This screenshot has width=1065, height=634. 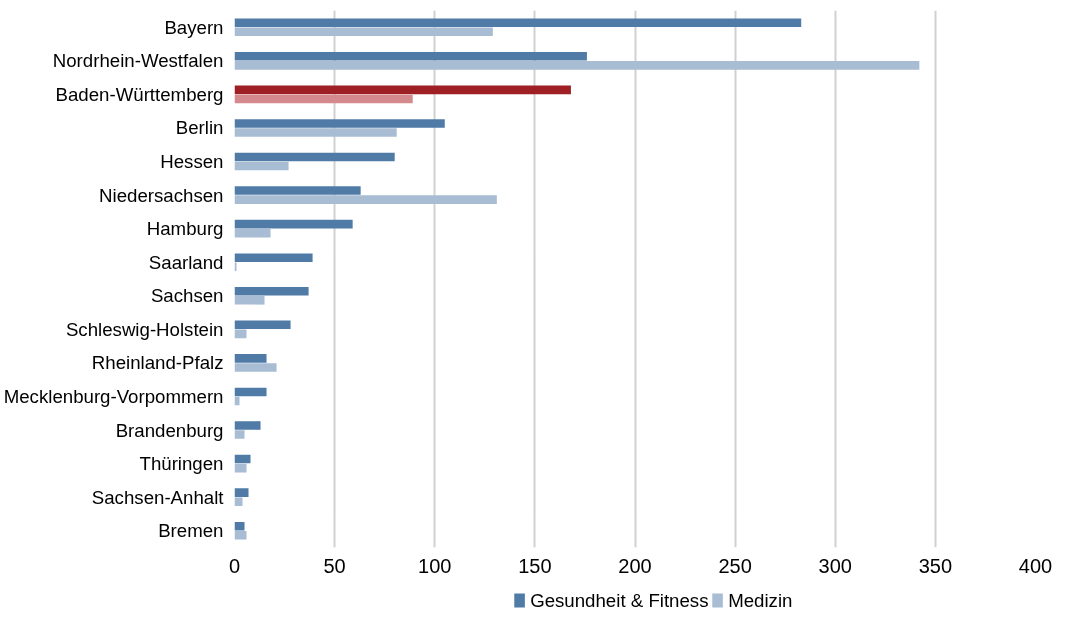 I want to click on legend-label: Medizin, so click(x=760, y=600).